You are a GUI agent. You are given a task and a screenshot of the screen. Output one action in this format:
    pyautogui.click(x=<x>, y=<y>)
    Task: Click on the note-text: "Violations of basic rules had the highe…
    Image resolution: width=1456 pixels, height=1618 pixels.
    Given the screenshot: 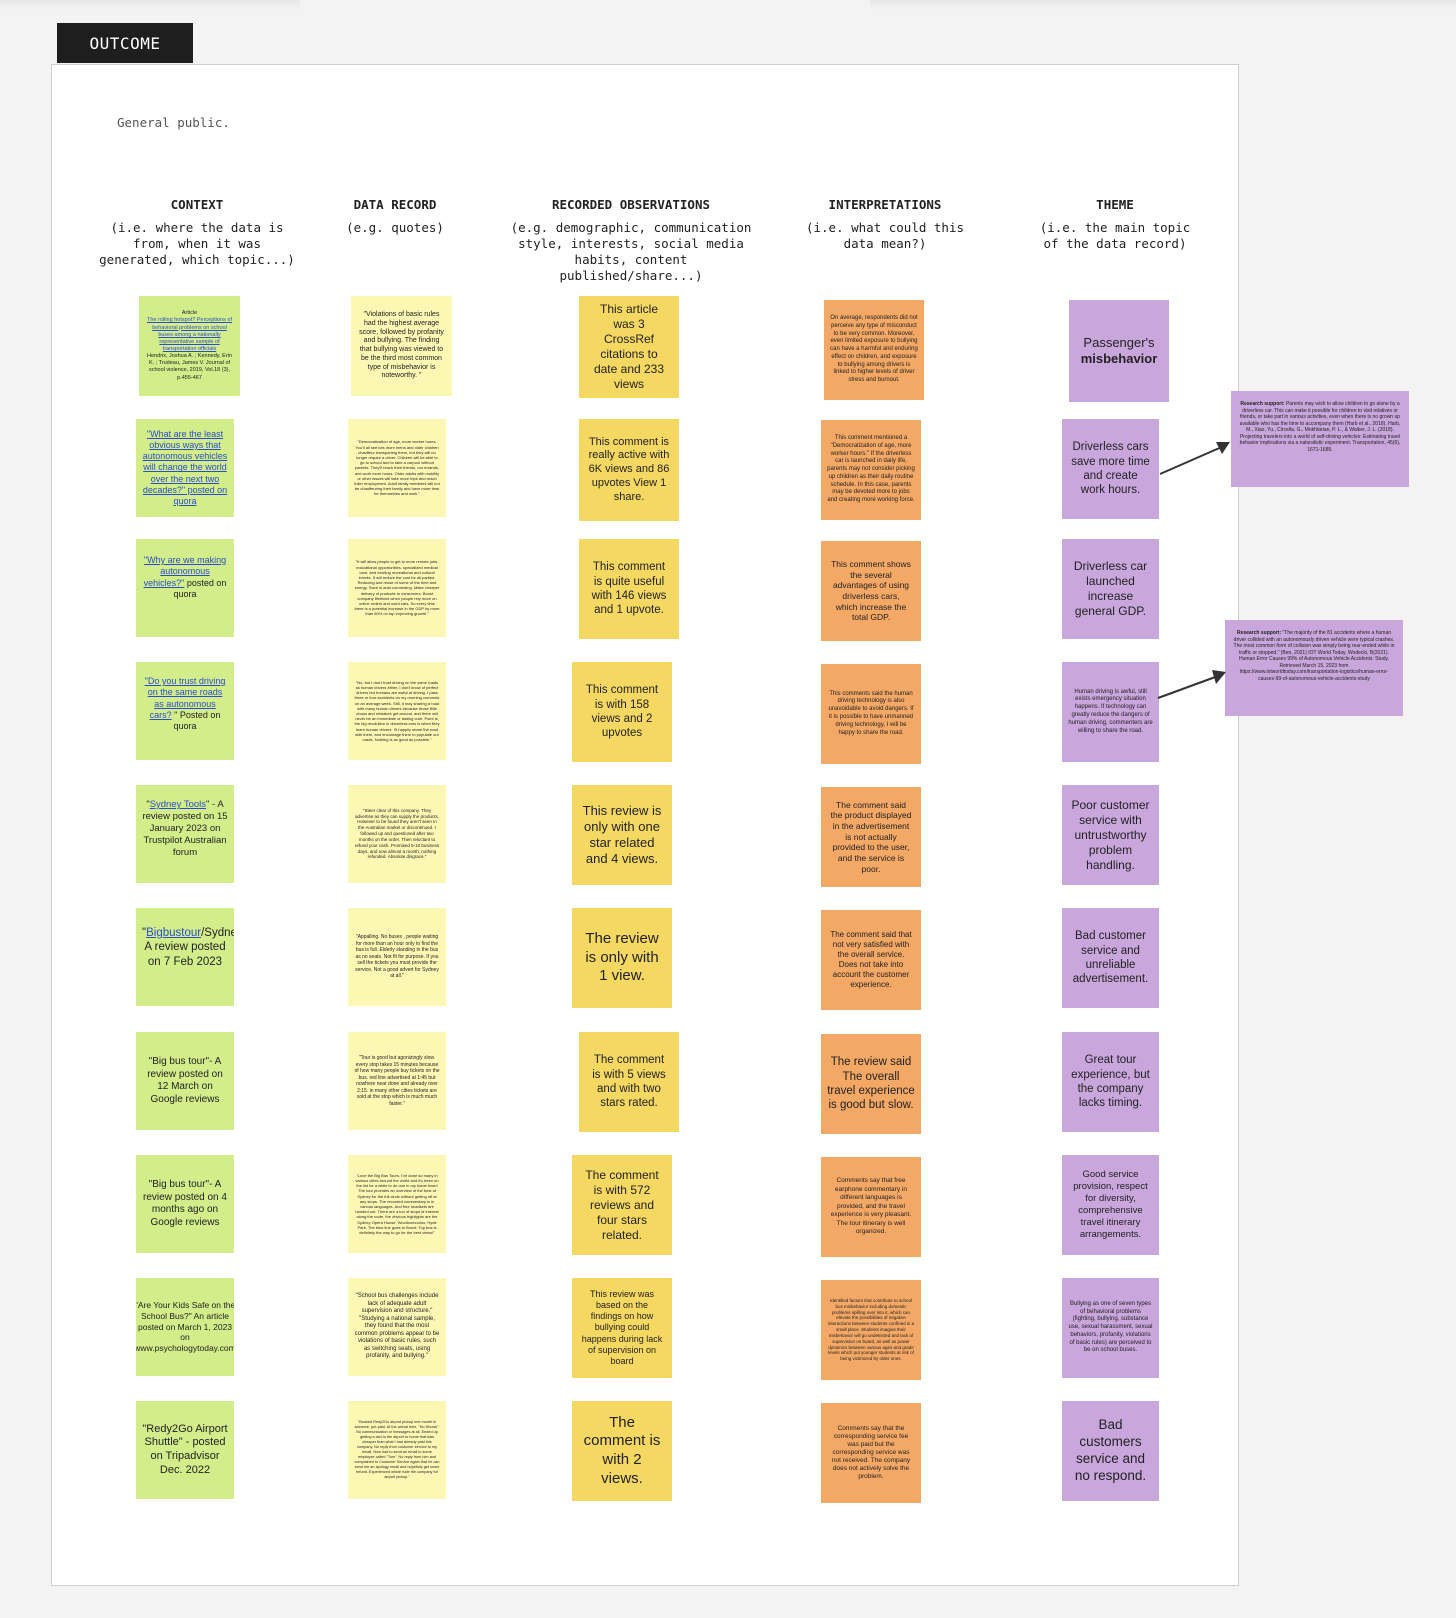 What is the action you would take?
    pyautogui.click(x=401, y=345)
    